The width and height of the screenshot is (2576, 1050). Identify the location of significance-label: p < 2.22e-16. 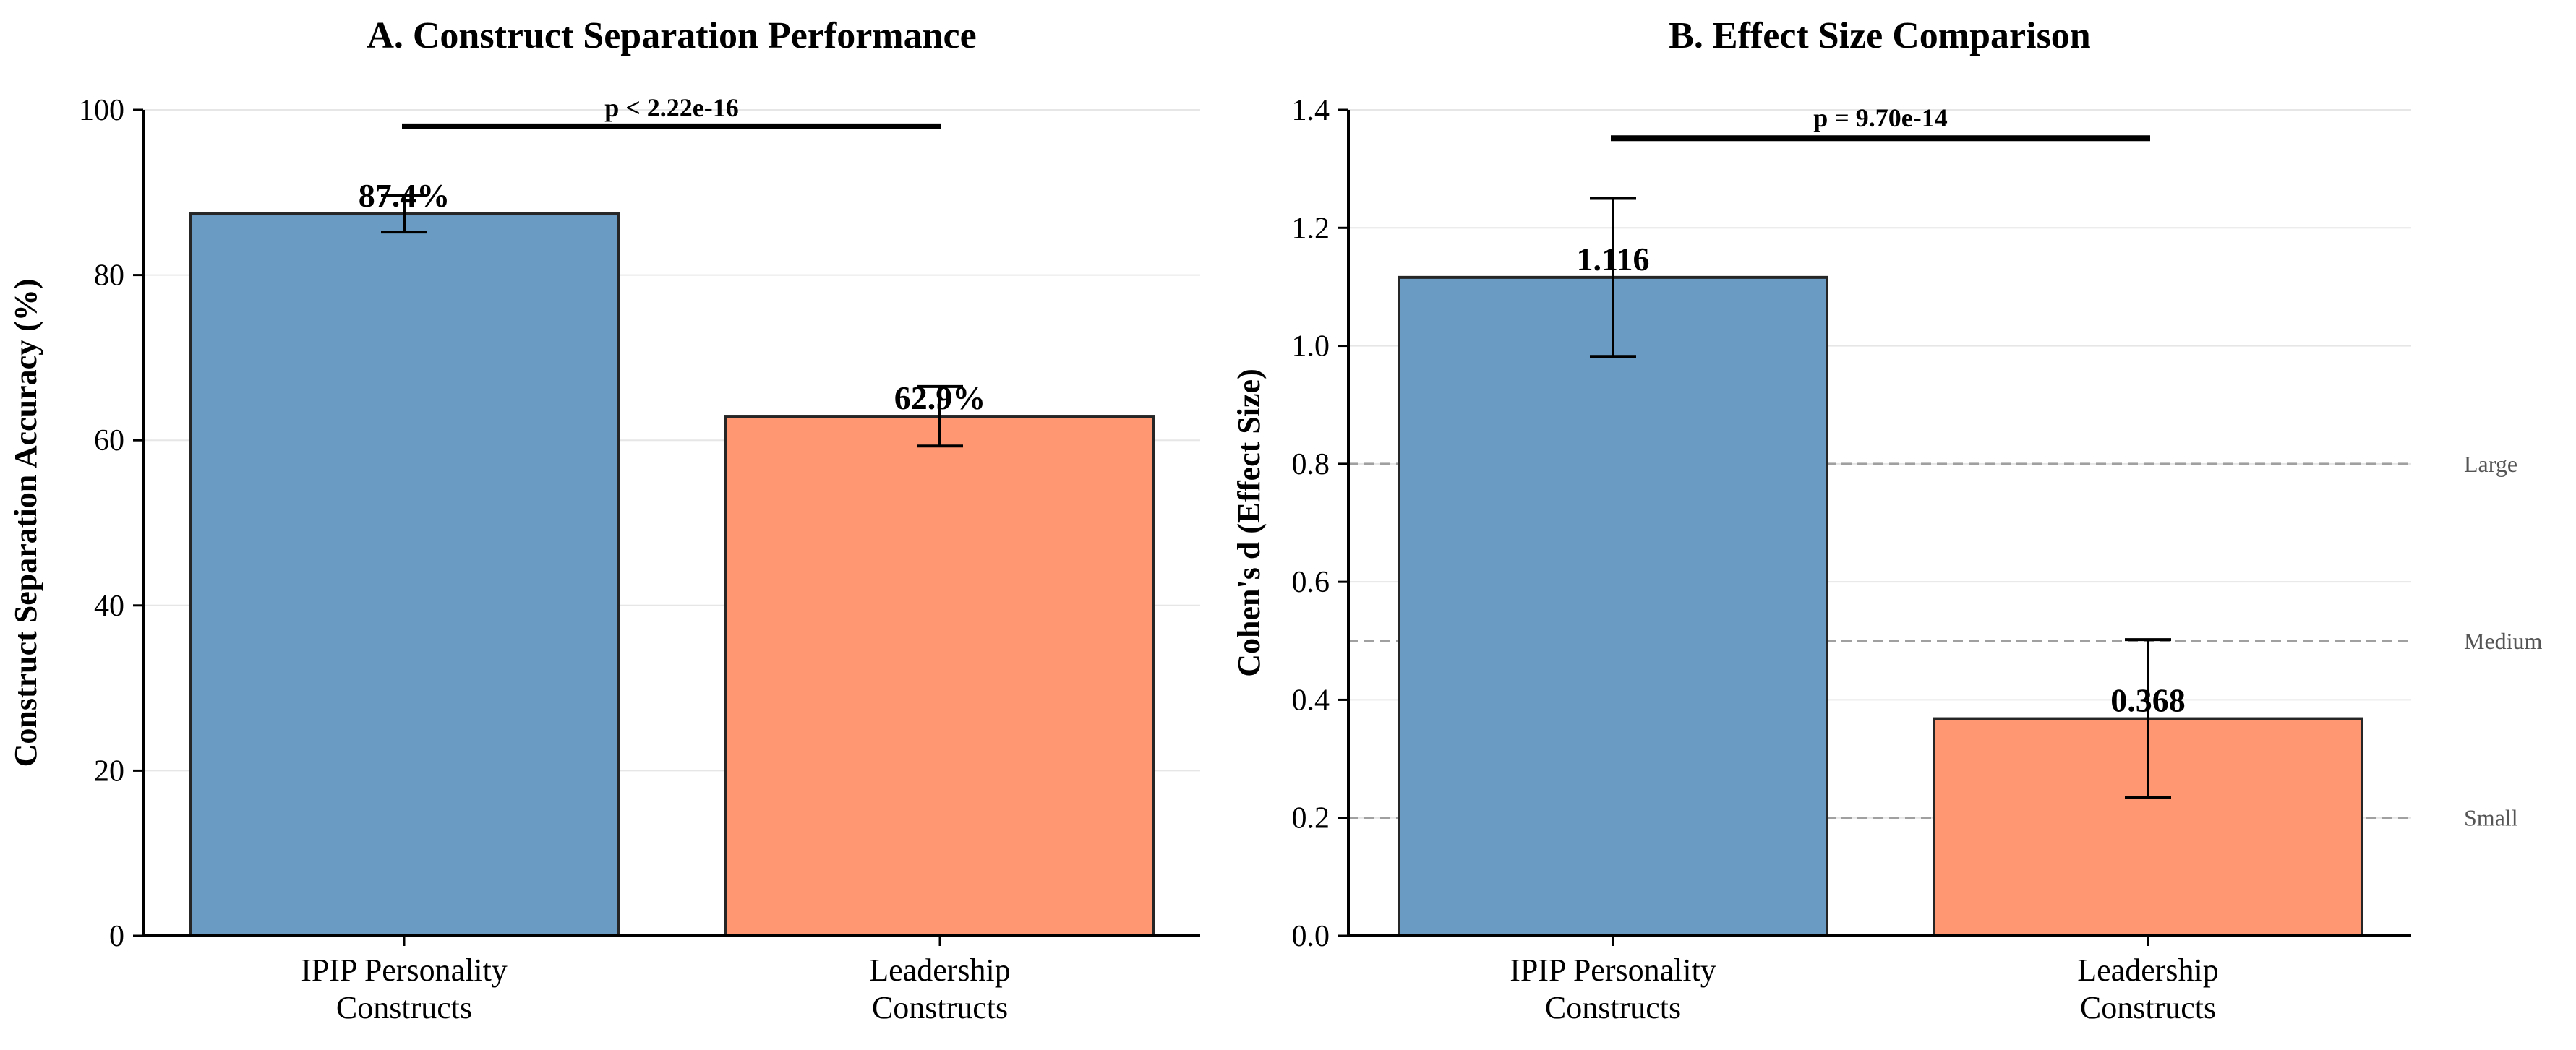
(671, 107).